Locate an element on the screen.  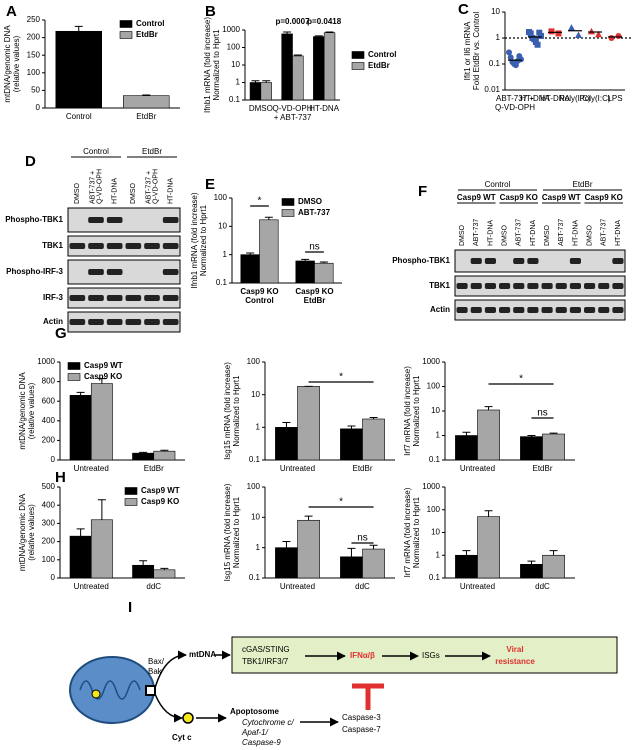
row-label: Phospho-TBK1 is located at coordinates (34, 219).